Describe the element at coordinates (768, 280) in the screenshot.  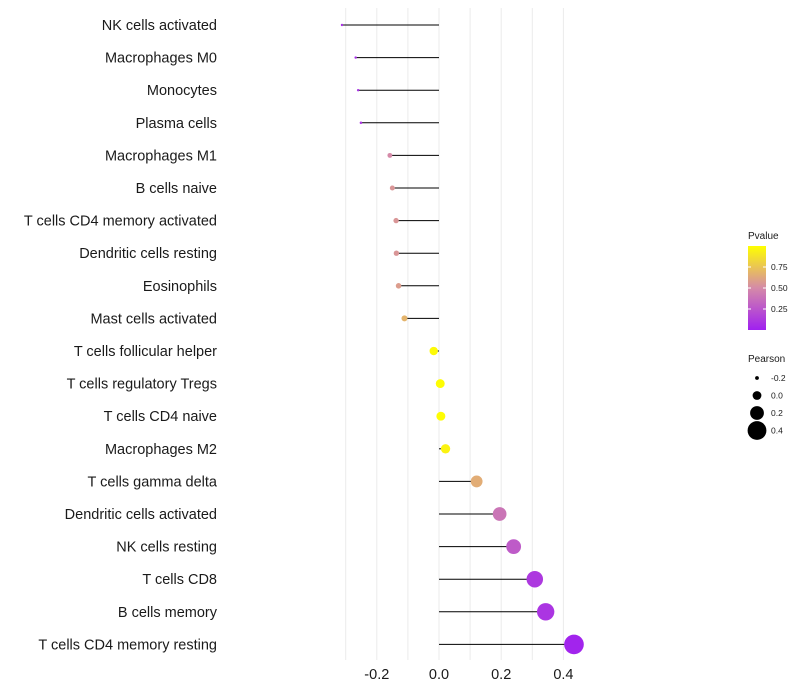
I see `pvalue-color-legend: Pvalue 0.25 0.50 0.75` at that location.